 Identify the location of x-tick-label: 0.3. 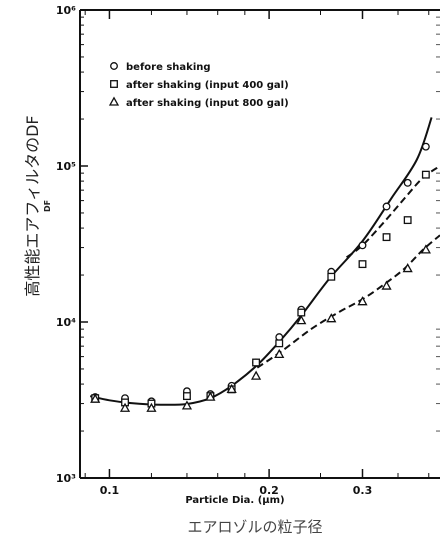
(363, 490).